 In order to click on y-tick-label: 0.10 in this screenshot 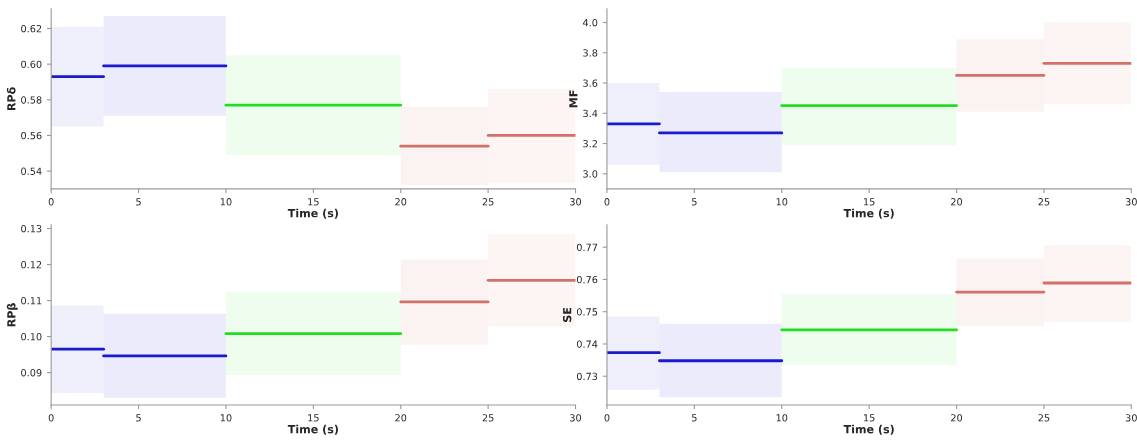, I will do `click(31, 337)`.